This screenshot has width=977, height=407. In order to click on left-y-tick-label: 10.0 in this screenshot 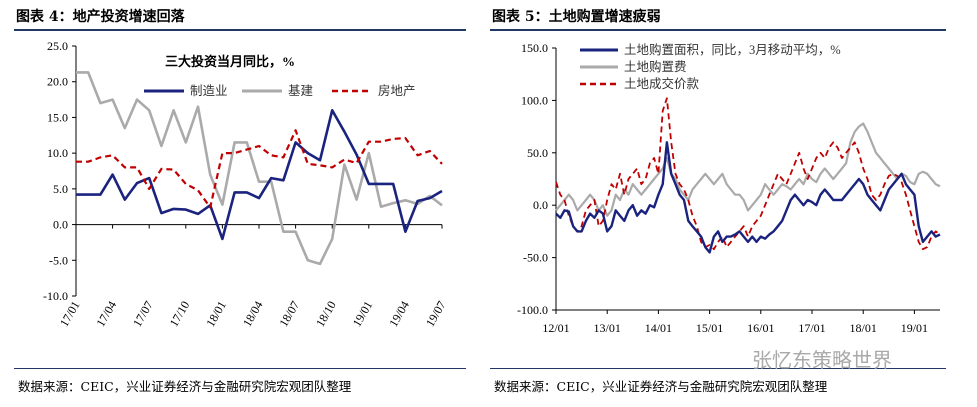, I will do `click(57, 153)`.